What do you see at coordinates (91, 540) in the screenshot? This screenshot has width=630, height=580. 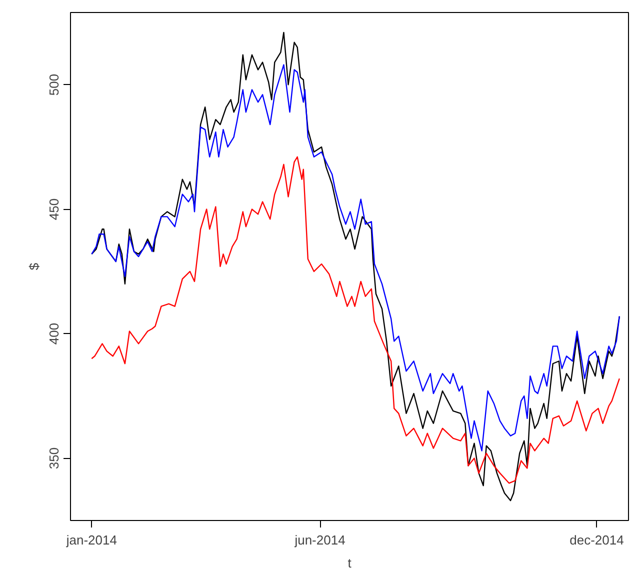 I see `x-tick-label: jan-2014` at bounding box center [91, 540].